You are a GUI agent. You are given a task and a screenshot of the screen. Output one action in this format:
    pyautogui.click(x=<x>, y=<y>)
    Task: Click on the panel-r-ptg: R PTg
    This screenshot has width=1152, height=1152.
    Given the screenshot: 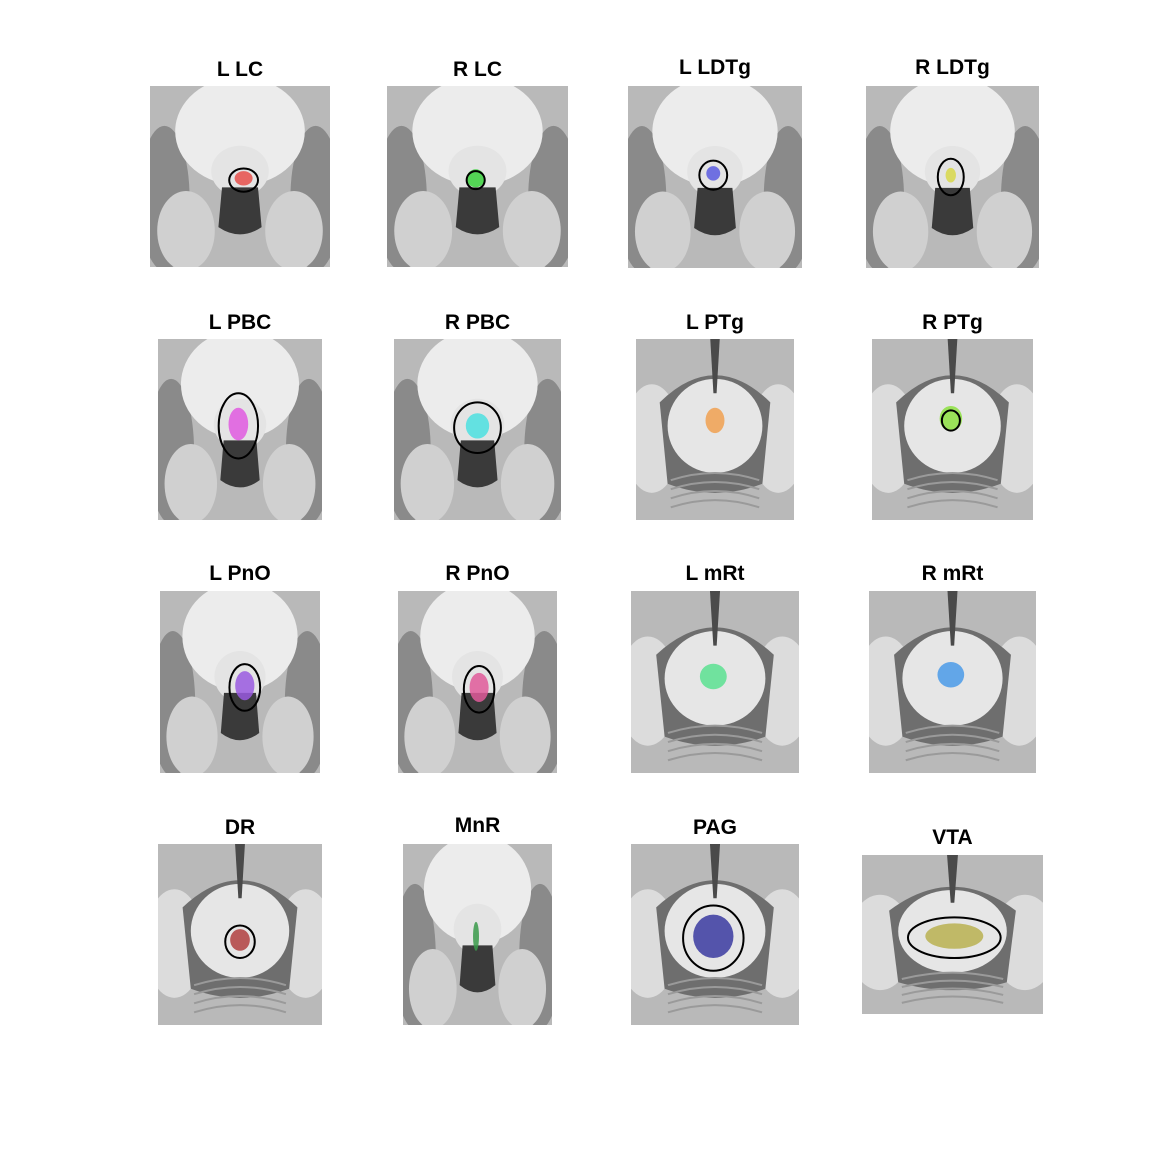 What is the action you would take?
    pyautogui.click(x=952, y=415)
    